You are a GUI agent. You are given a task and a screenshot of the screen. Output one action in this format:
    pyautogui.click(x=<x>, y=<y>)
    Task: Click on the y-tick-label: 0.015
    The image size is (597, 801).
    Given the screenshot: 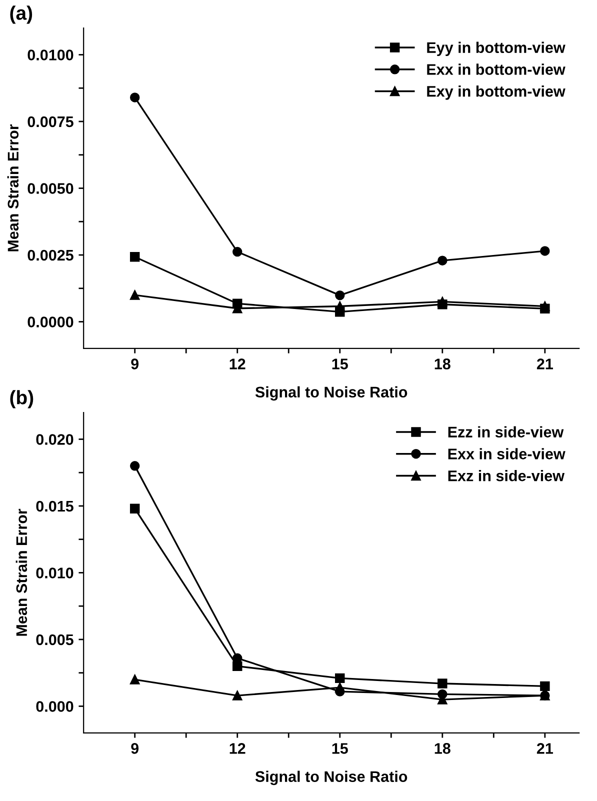 What is the action you would take?
    pyautogui.click(x=55, y=506)
    